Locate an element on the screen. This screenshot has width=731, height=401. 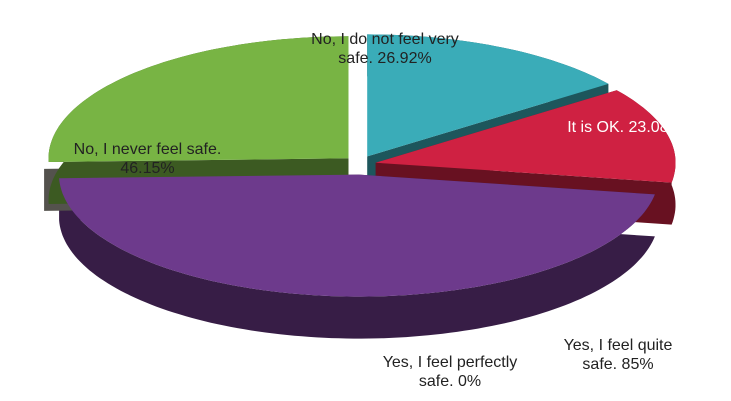
slice-label: Yes, I feel quite safe. 85% is located at coordinates (618, 355).